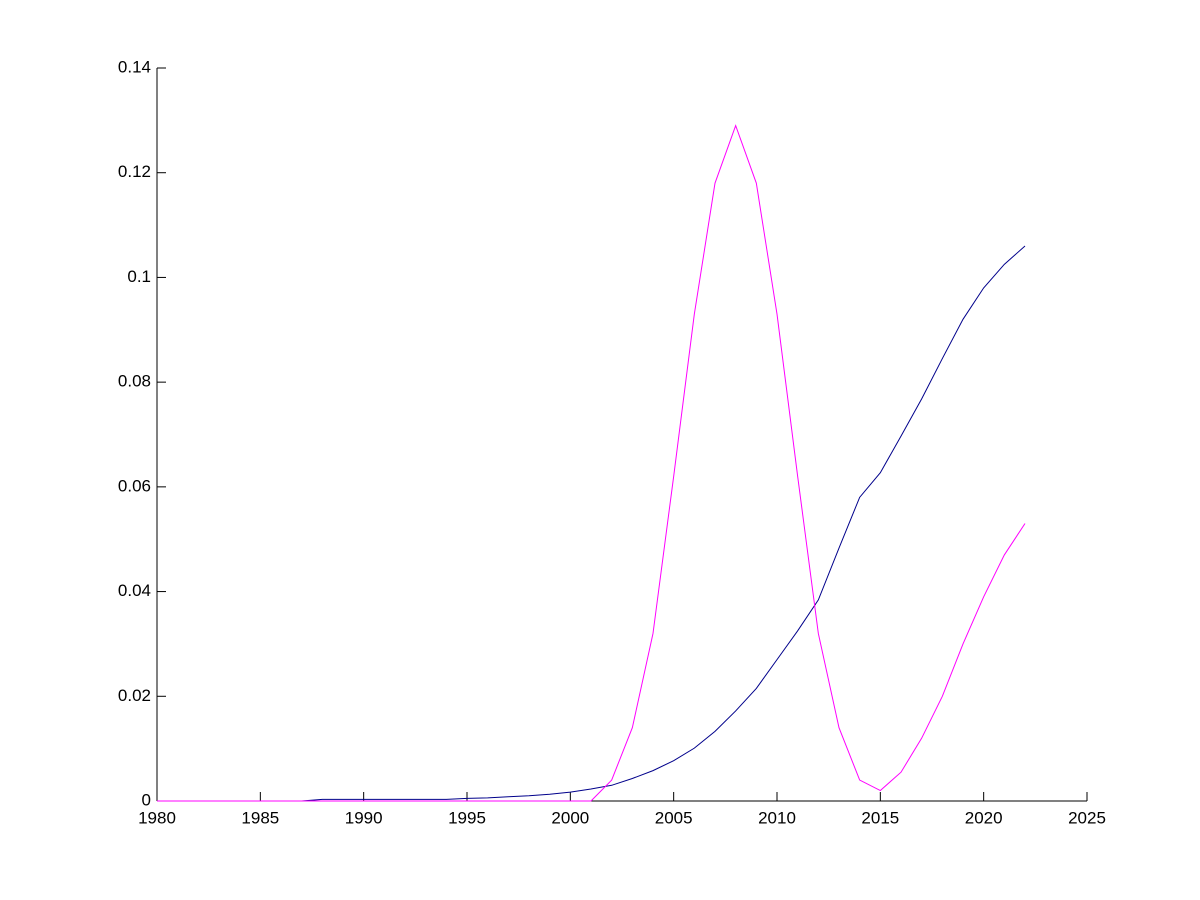 The image size is (1200, 900). I want to click on x-tick-label: 2000, so click(570, 817).